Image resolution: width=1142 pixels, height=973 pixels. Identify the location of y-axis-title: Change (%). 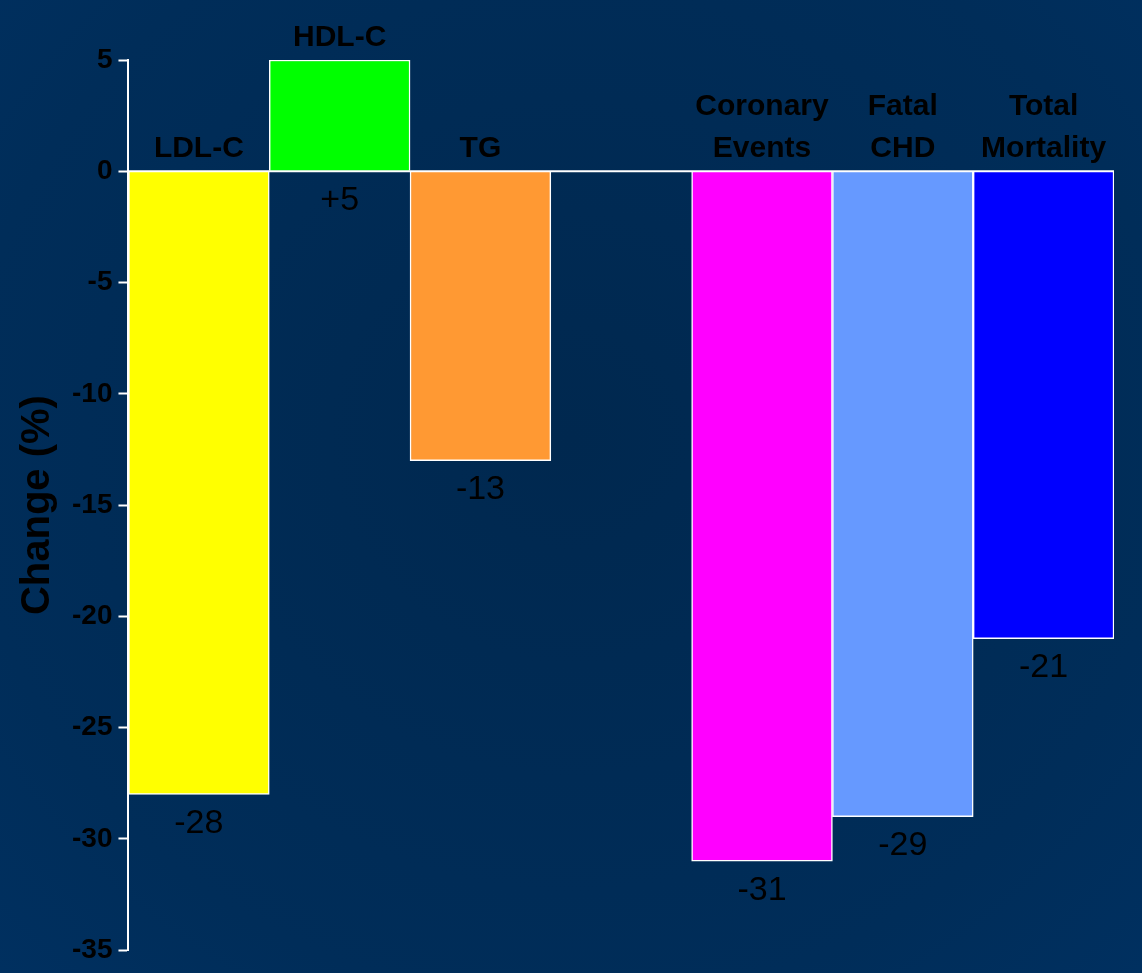
(35, 505).